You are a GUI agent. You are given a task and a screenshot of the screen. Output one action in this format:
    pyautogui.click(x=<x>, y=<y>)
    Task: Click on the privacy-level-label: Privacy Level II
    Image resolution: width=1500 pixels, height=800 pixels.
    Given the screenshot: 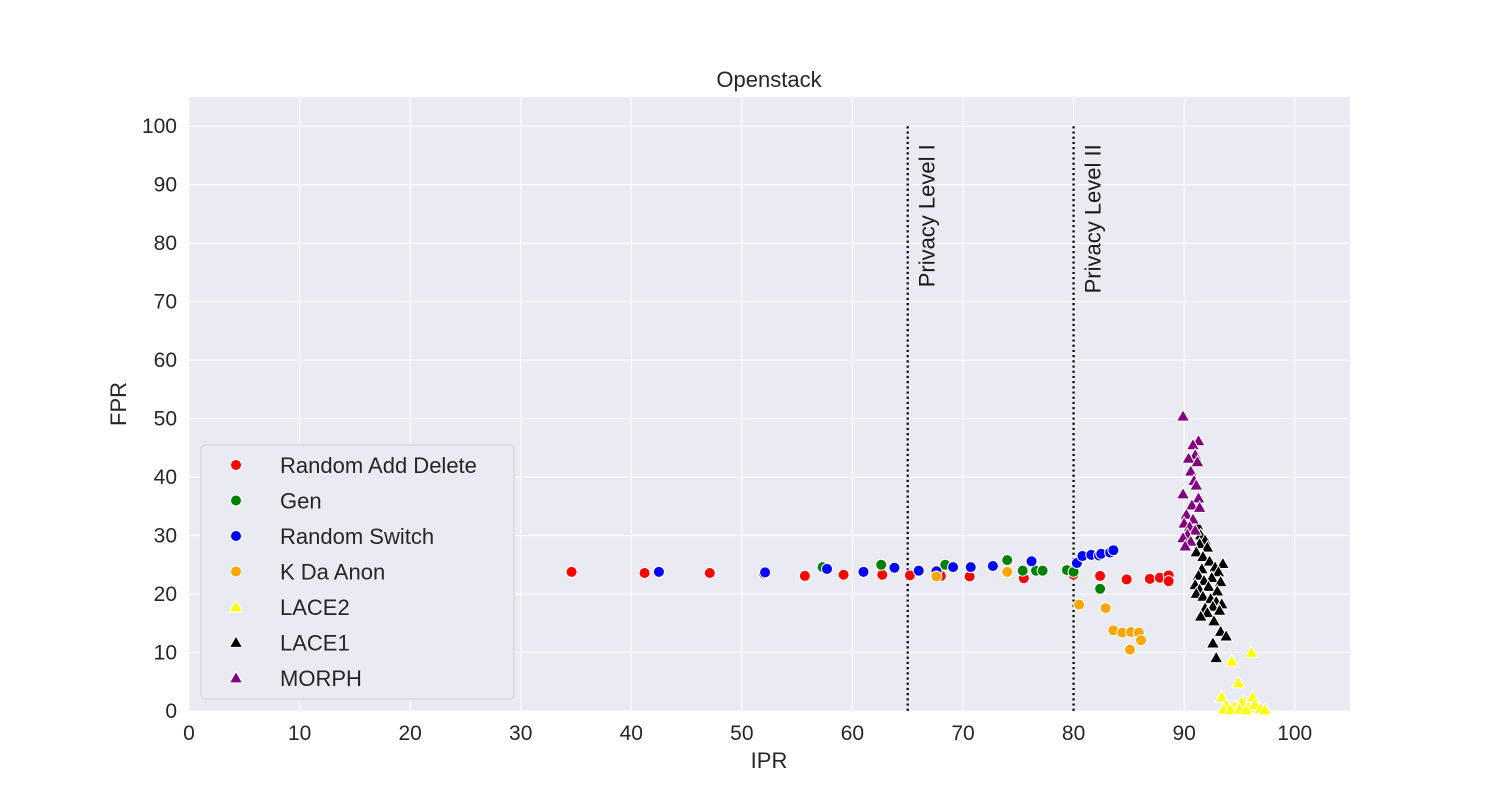 What is the action you would take?
    pyautogui.click(x=1093, y=218)
    